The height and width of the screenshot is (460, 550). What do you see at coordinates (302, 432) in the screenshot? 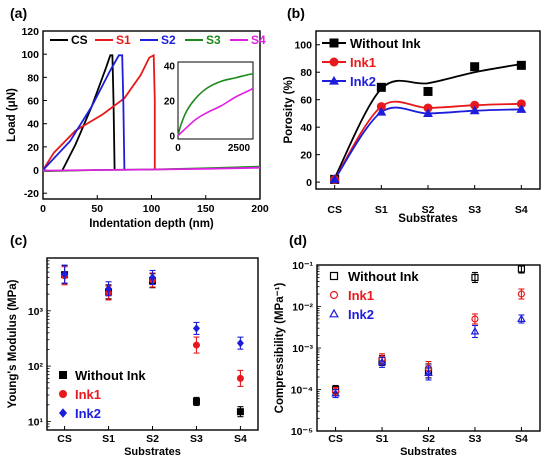
I see `panel-d-ytick-label: 10⁻⁵` at bounding box center [302, 432].